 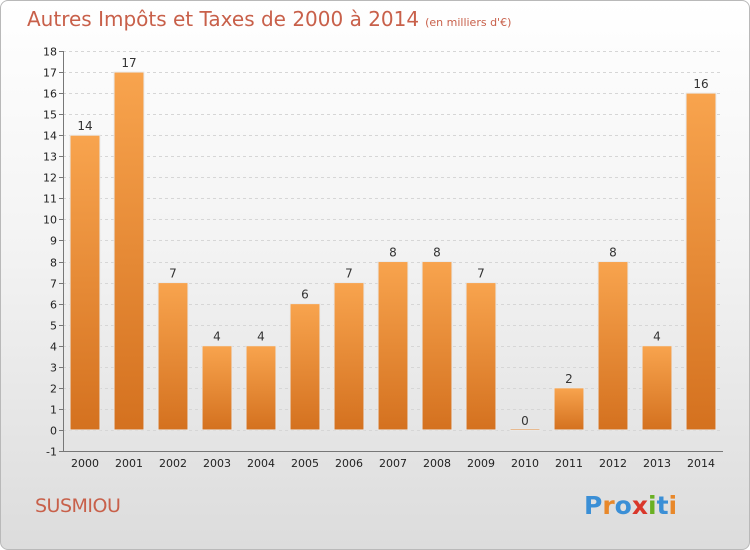 I want to click on x-tick-label: 2001, so click(x=129, y=463).